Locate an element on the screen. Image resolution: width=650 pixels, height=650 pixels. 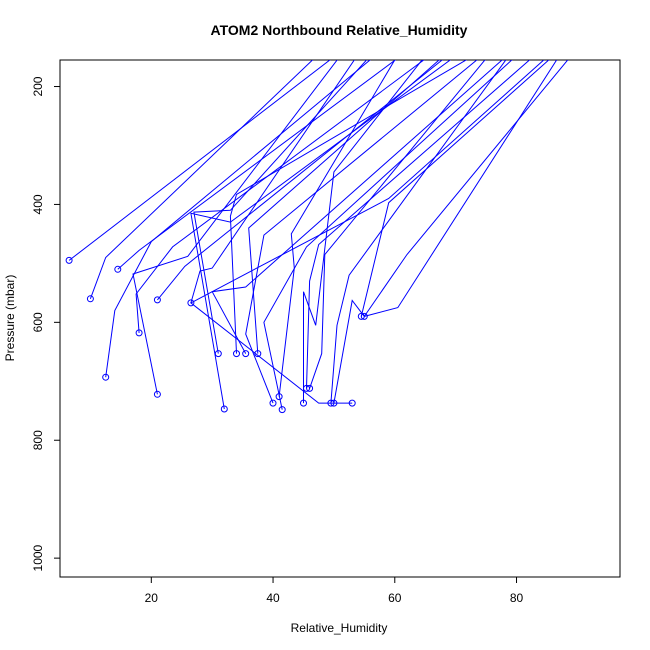
x-tick-label: 20 is located at coordinates (152, 598).